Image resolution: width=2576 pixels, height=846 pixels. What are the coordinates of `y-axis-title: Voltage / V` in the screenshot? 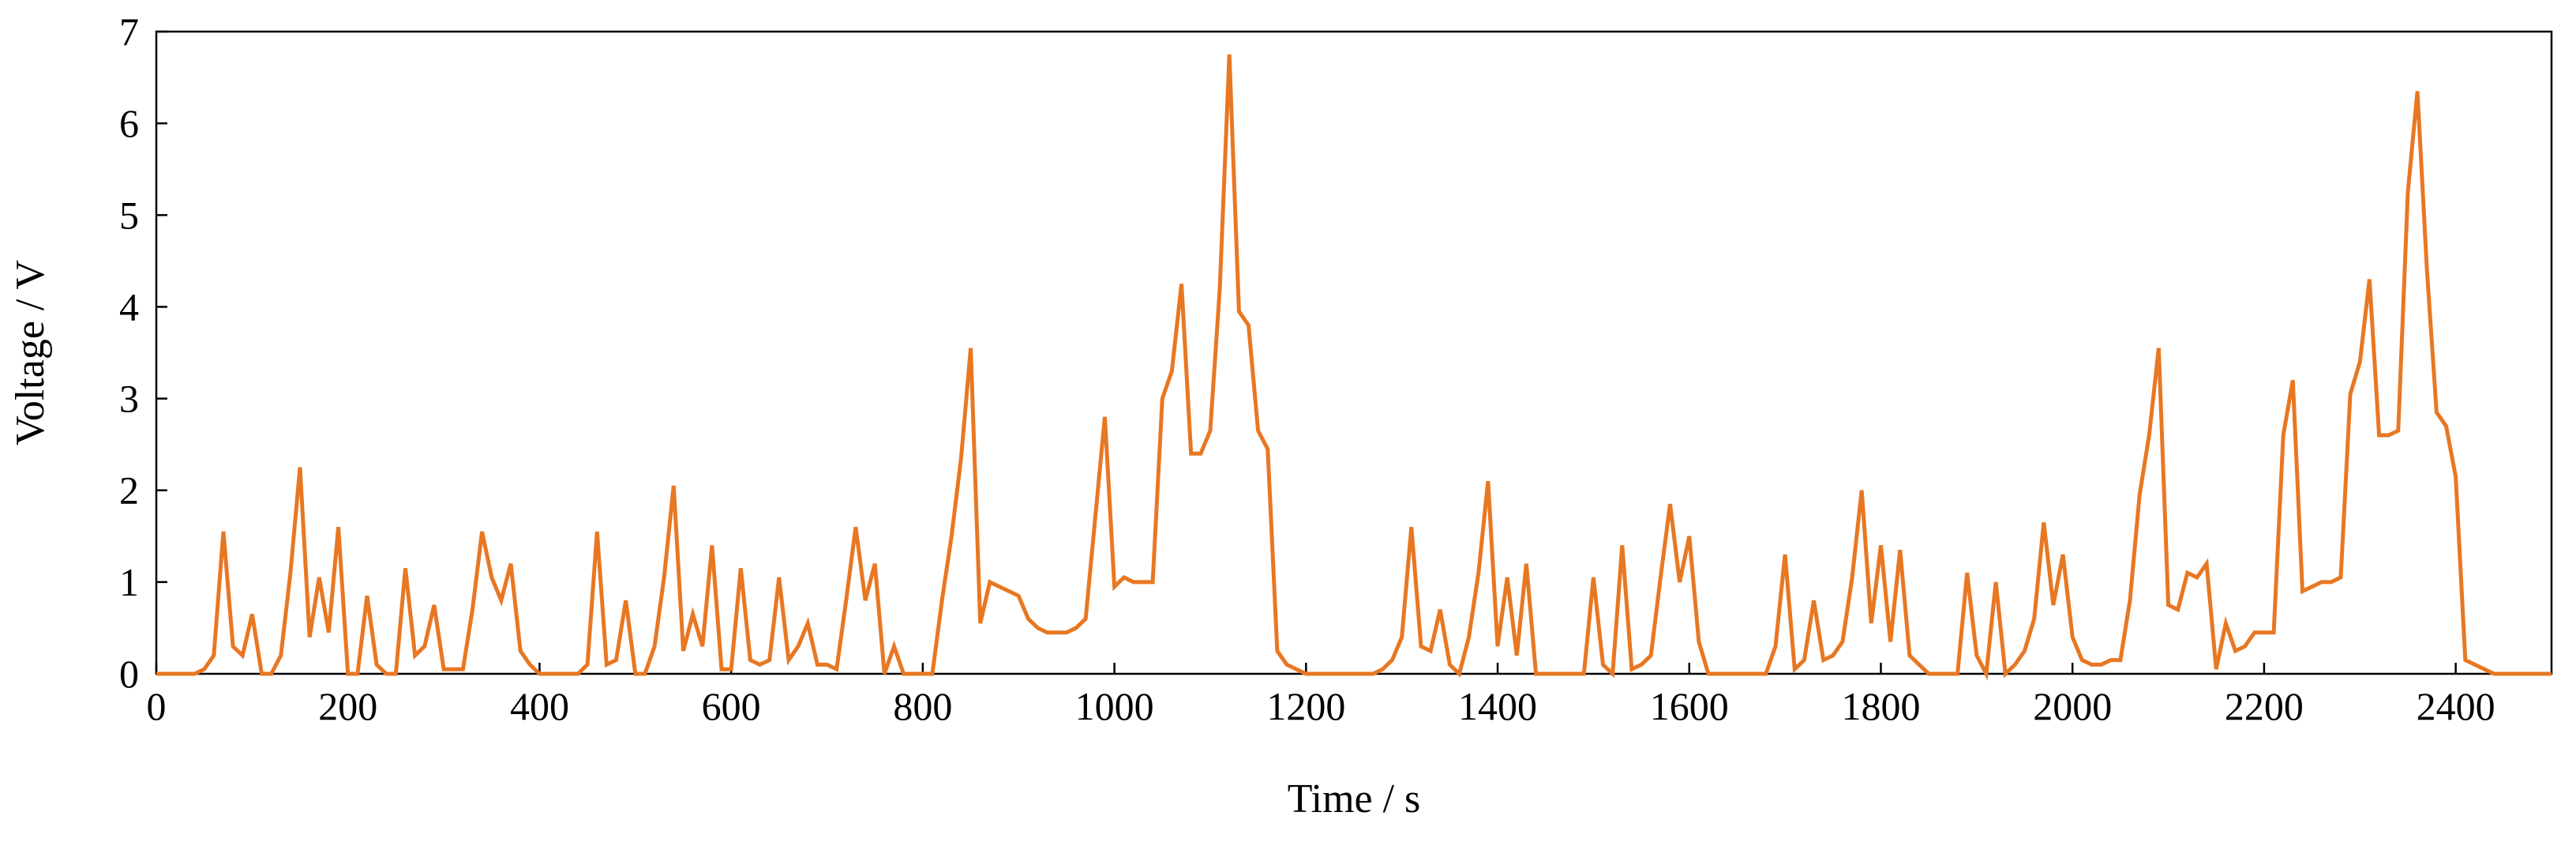 It's located at (31, 353).